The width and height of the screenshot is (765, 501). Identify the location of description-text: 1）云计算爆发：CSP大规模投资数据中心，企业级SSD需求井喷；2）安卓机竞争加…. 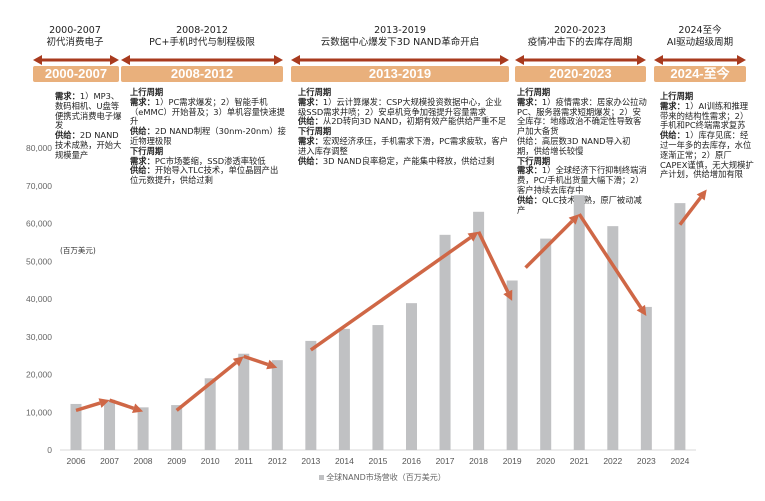
(400, 106).